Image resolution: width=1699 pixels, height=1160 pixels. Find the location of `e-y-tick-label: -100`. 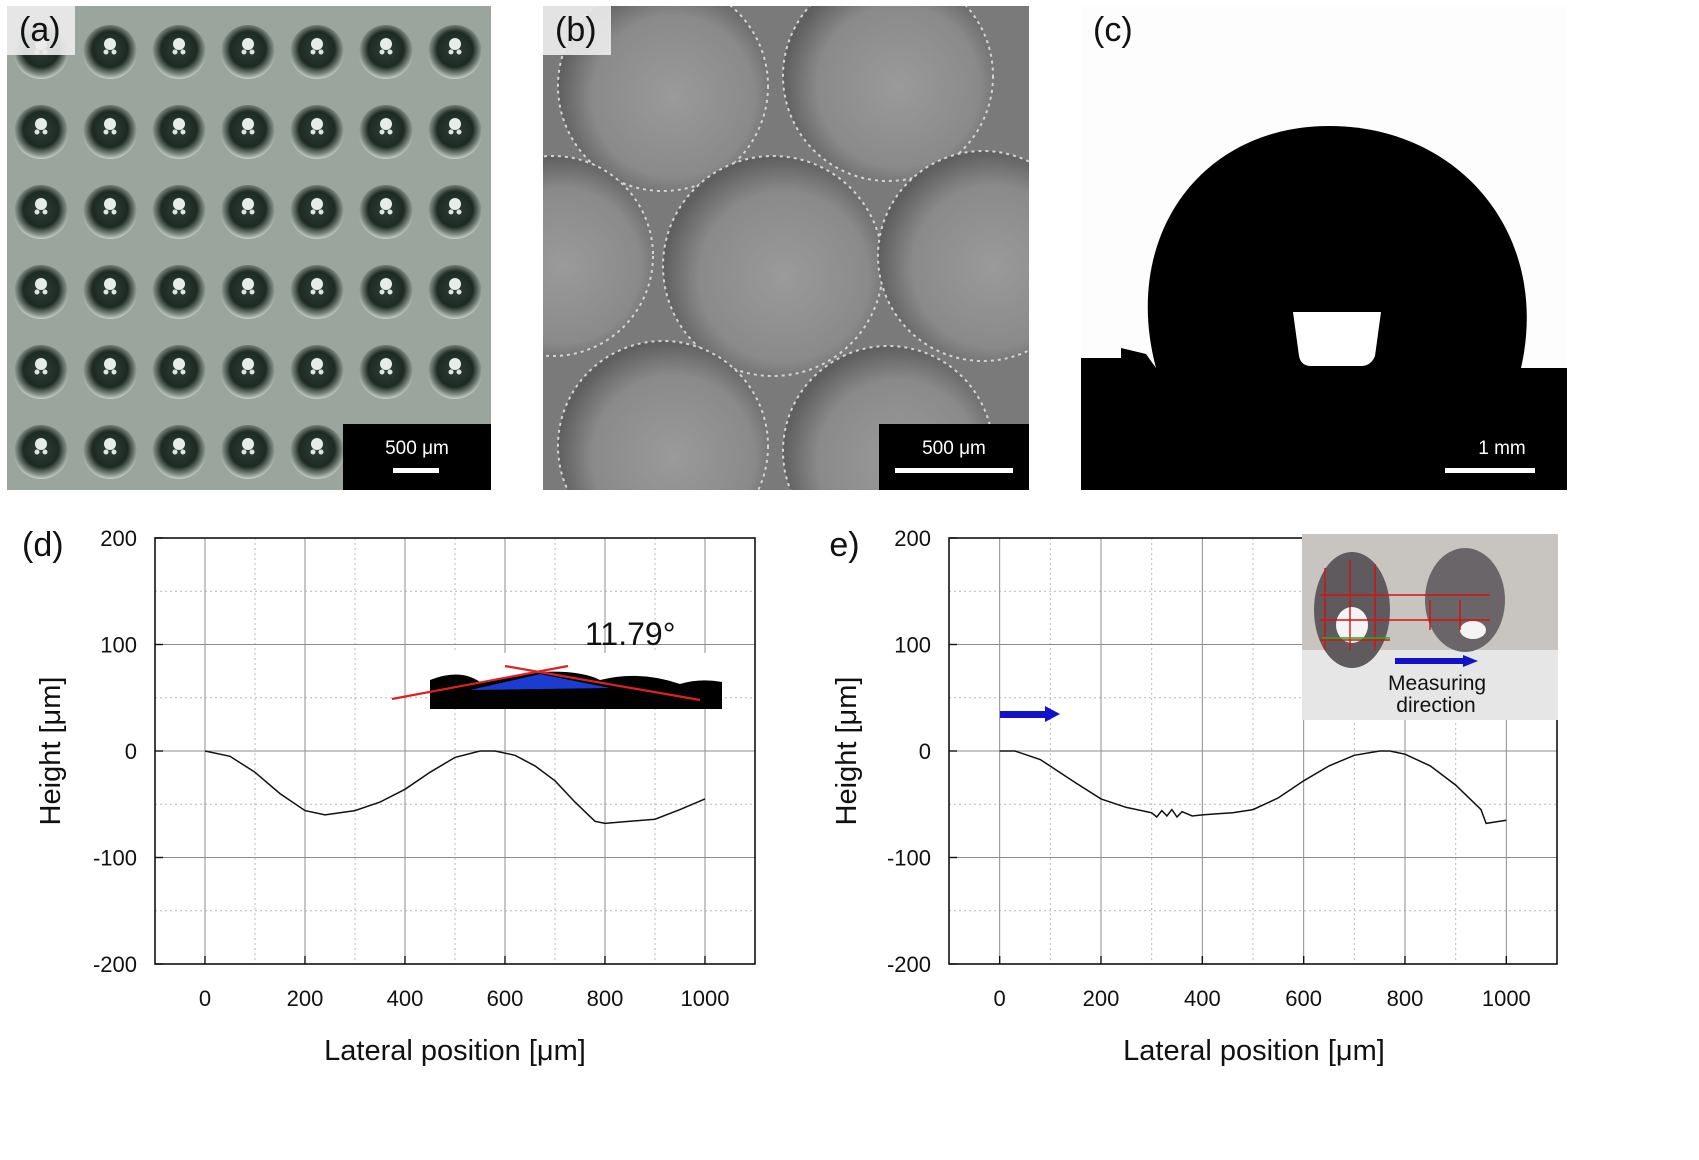

e-y-tick-label: -100 is located at coordinates (909, 858).